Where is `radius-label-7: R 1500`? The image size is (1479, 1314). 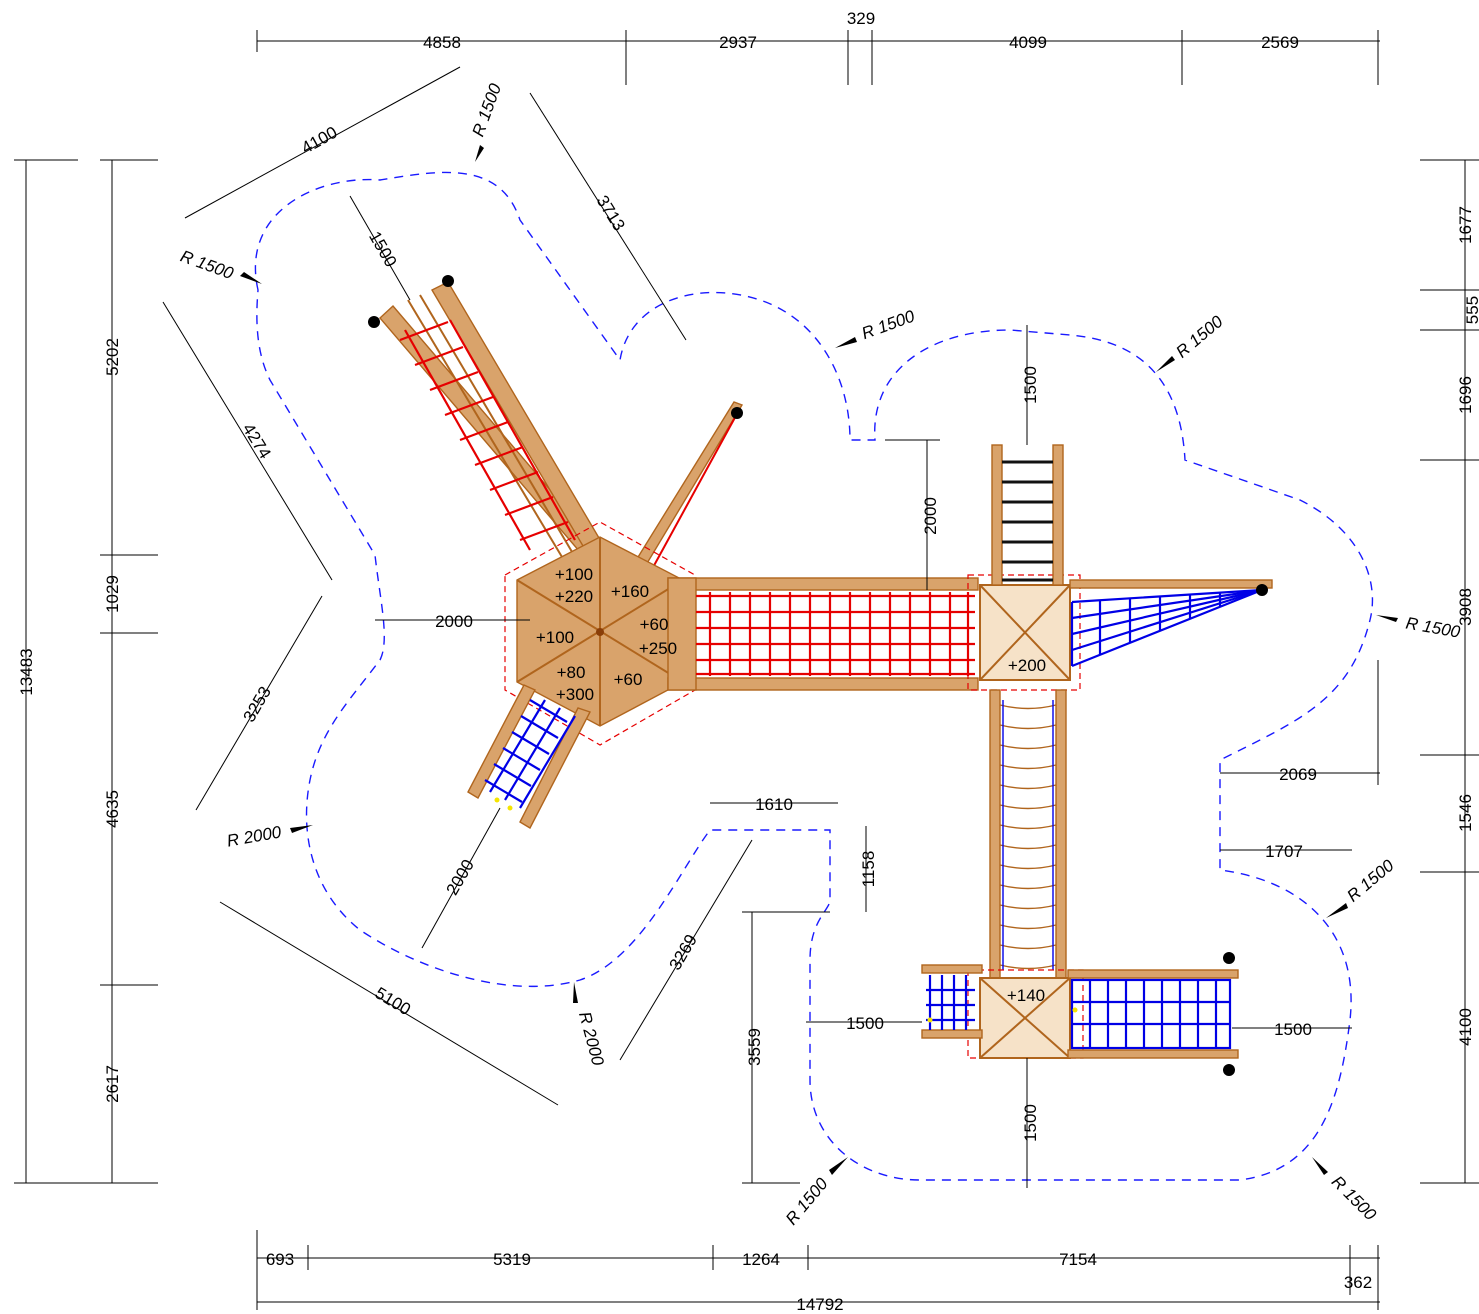 radius-label-7: R 1500 is located at coordinates (1354, 1198).